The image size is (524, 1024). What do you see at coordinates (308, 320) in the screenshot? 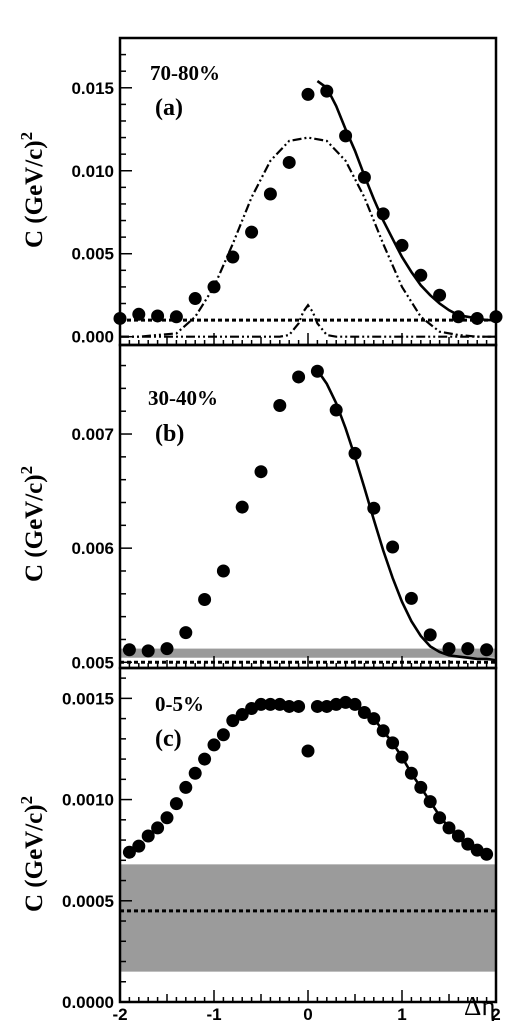
I see `panel-a-narrow-peak-curve` at bounding box center [308, 320].